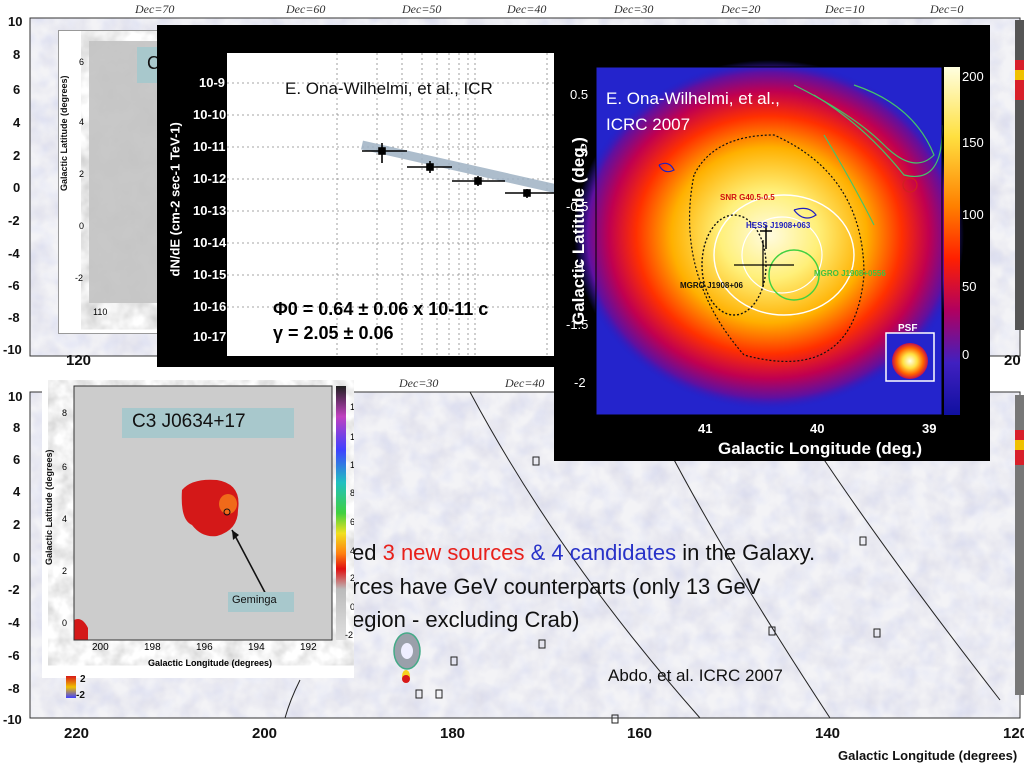 The image size is (1024, 773). I want to click on spectrum-ytick: 10-11, so click(209, 146).